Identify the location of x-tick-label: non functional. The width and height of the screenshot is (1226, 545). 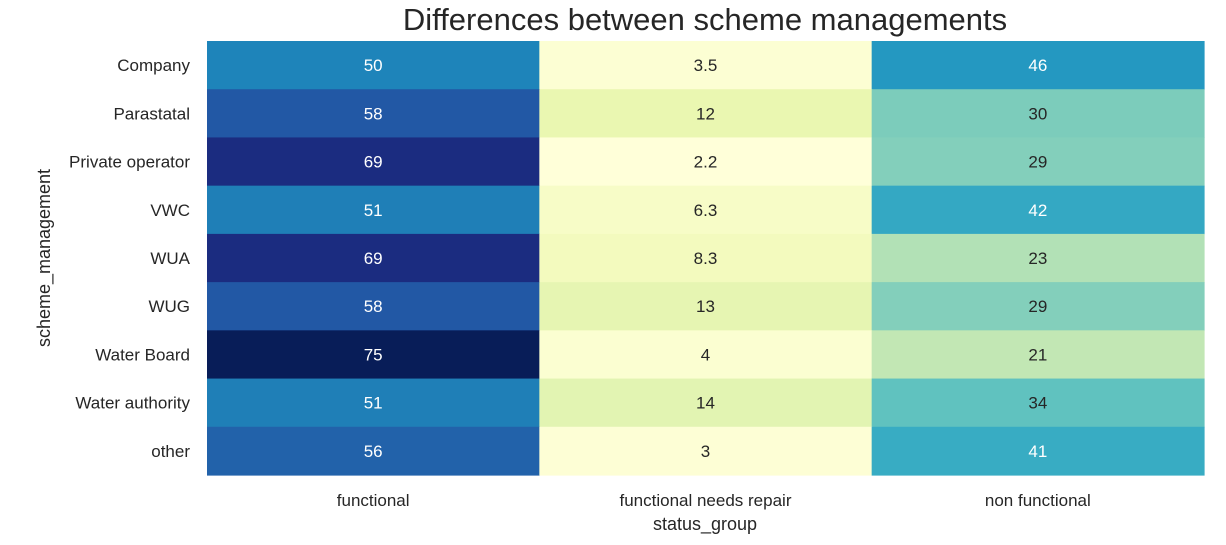
(1038, 500).